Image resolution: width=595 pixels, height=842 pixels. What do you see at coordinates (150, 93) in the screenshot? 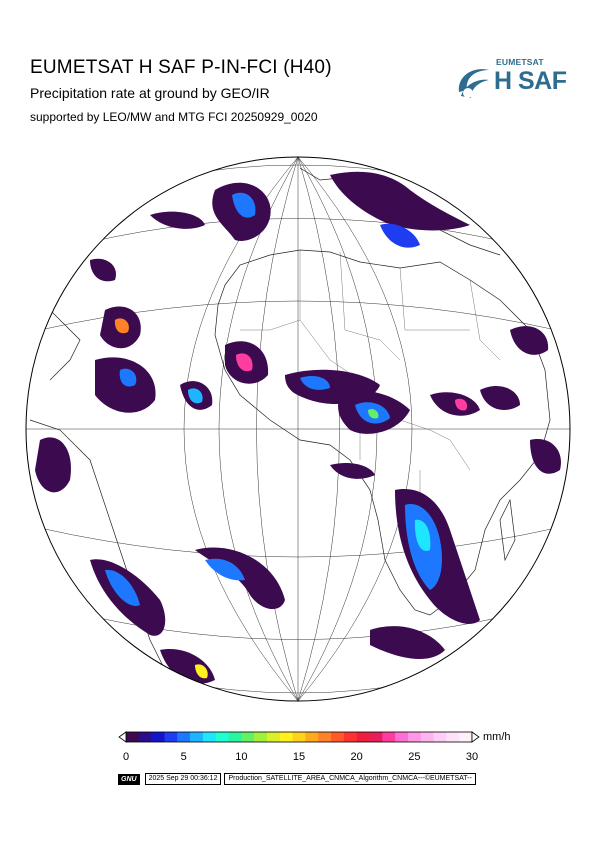
I see `map-subtitle: Precipitation rate at ground by GEO/IR` at bounding box center [150, 93].